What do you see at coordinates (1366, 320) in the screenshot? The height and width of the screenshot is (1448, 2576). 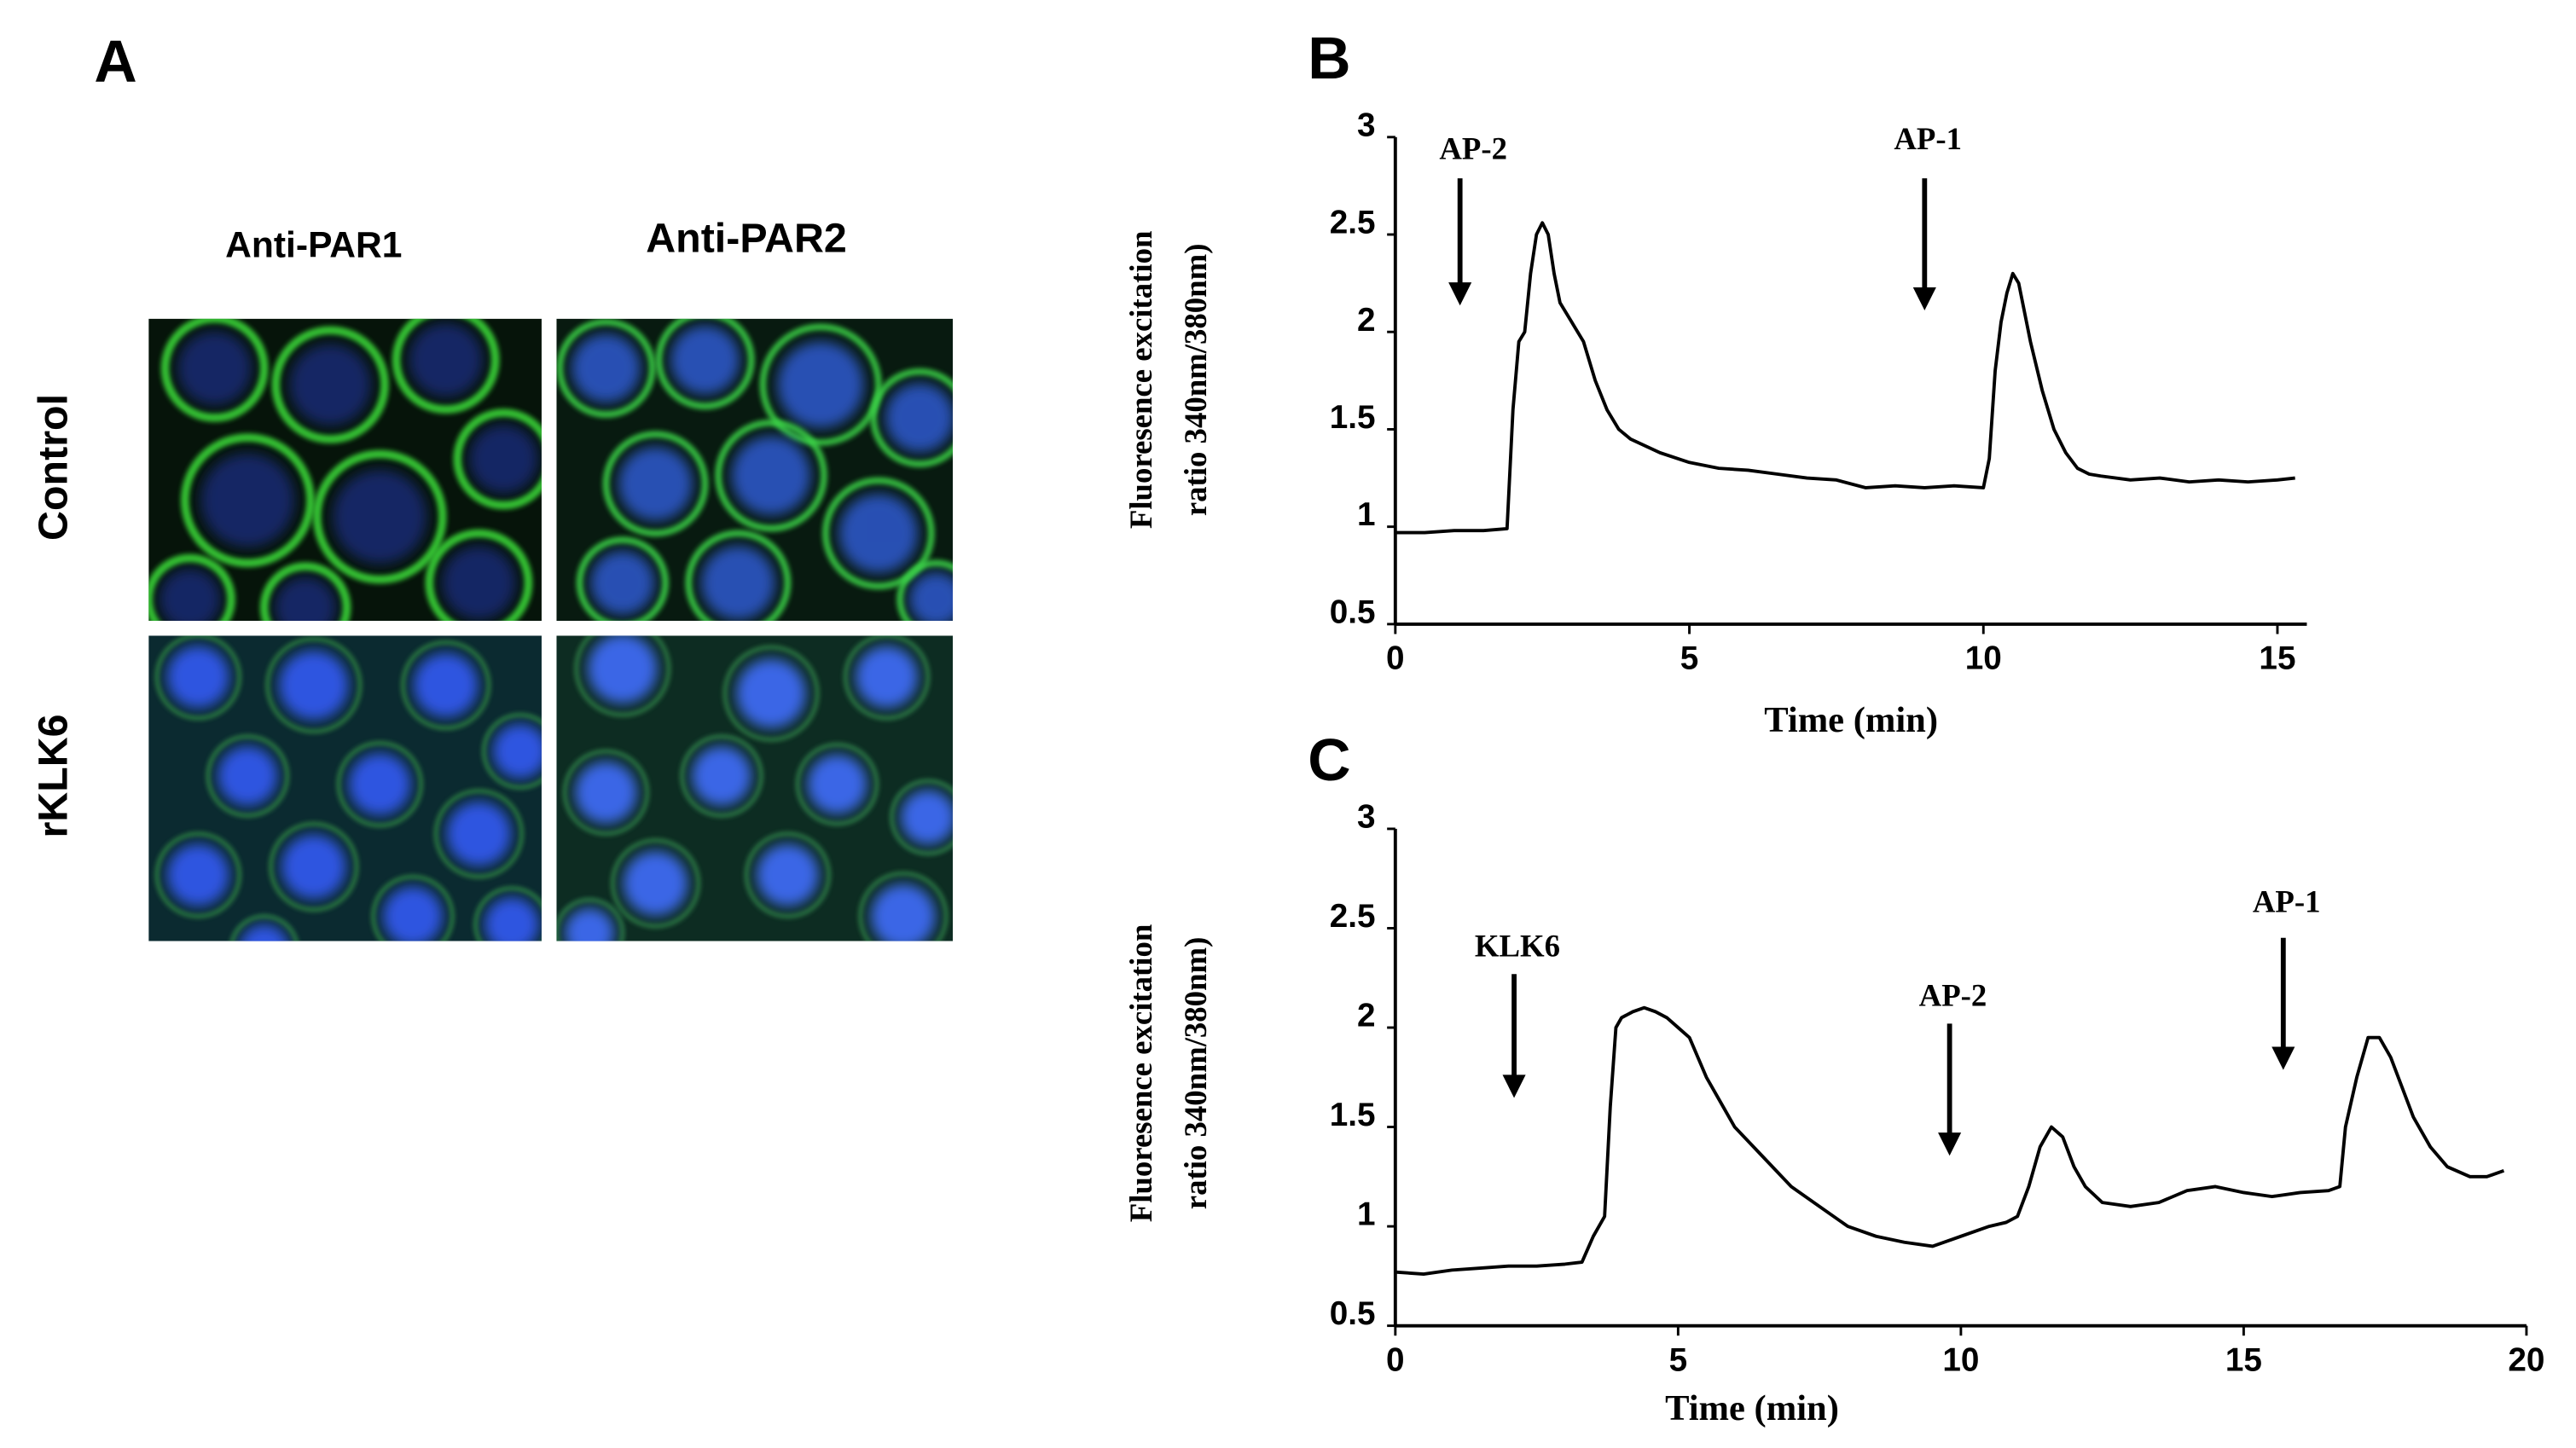 I see `y-tick-label: 2` at bounding box center [1366, 320].